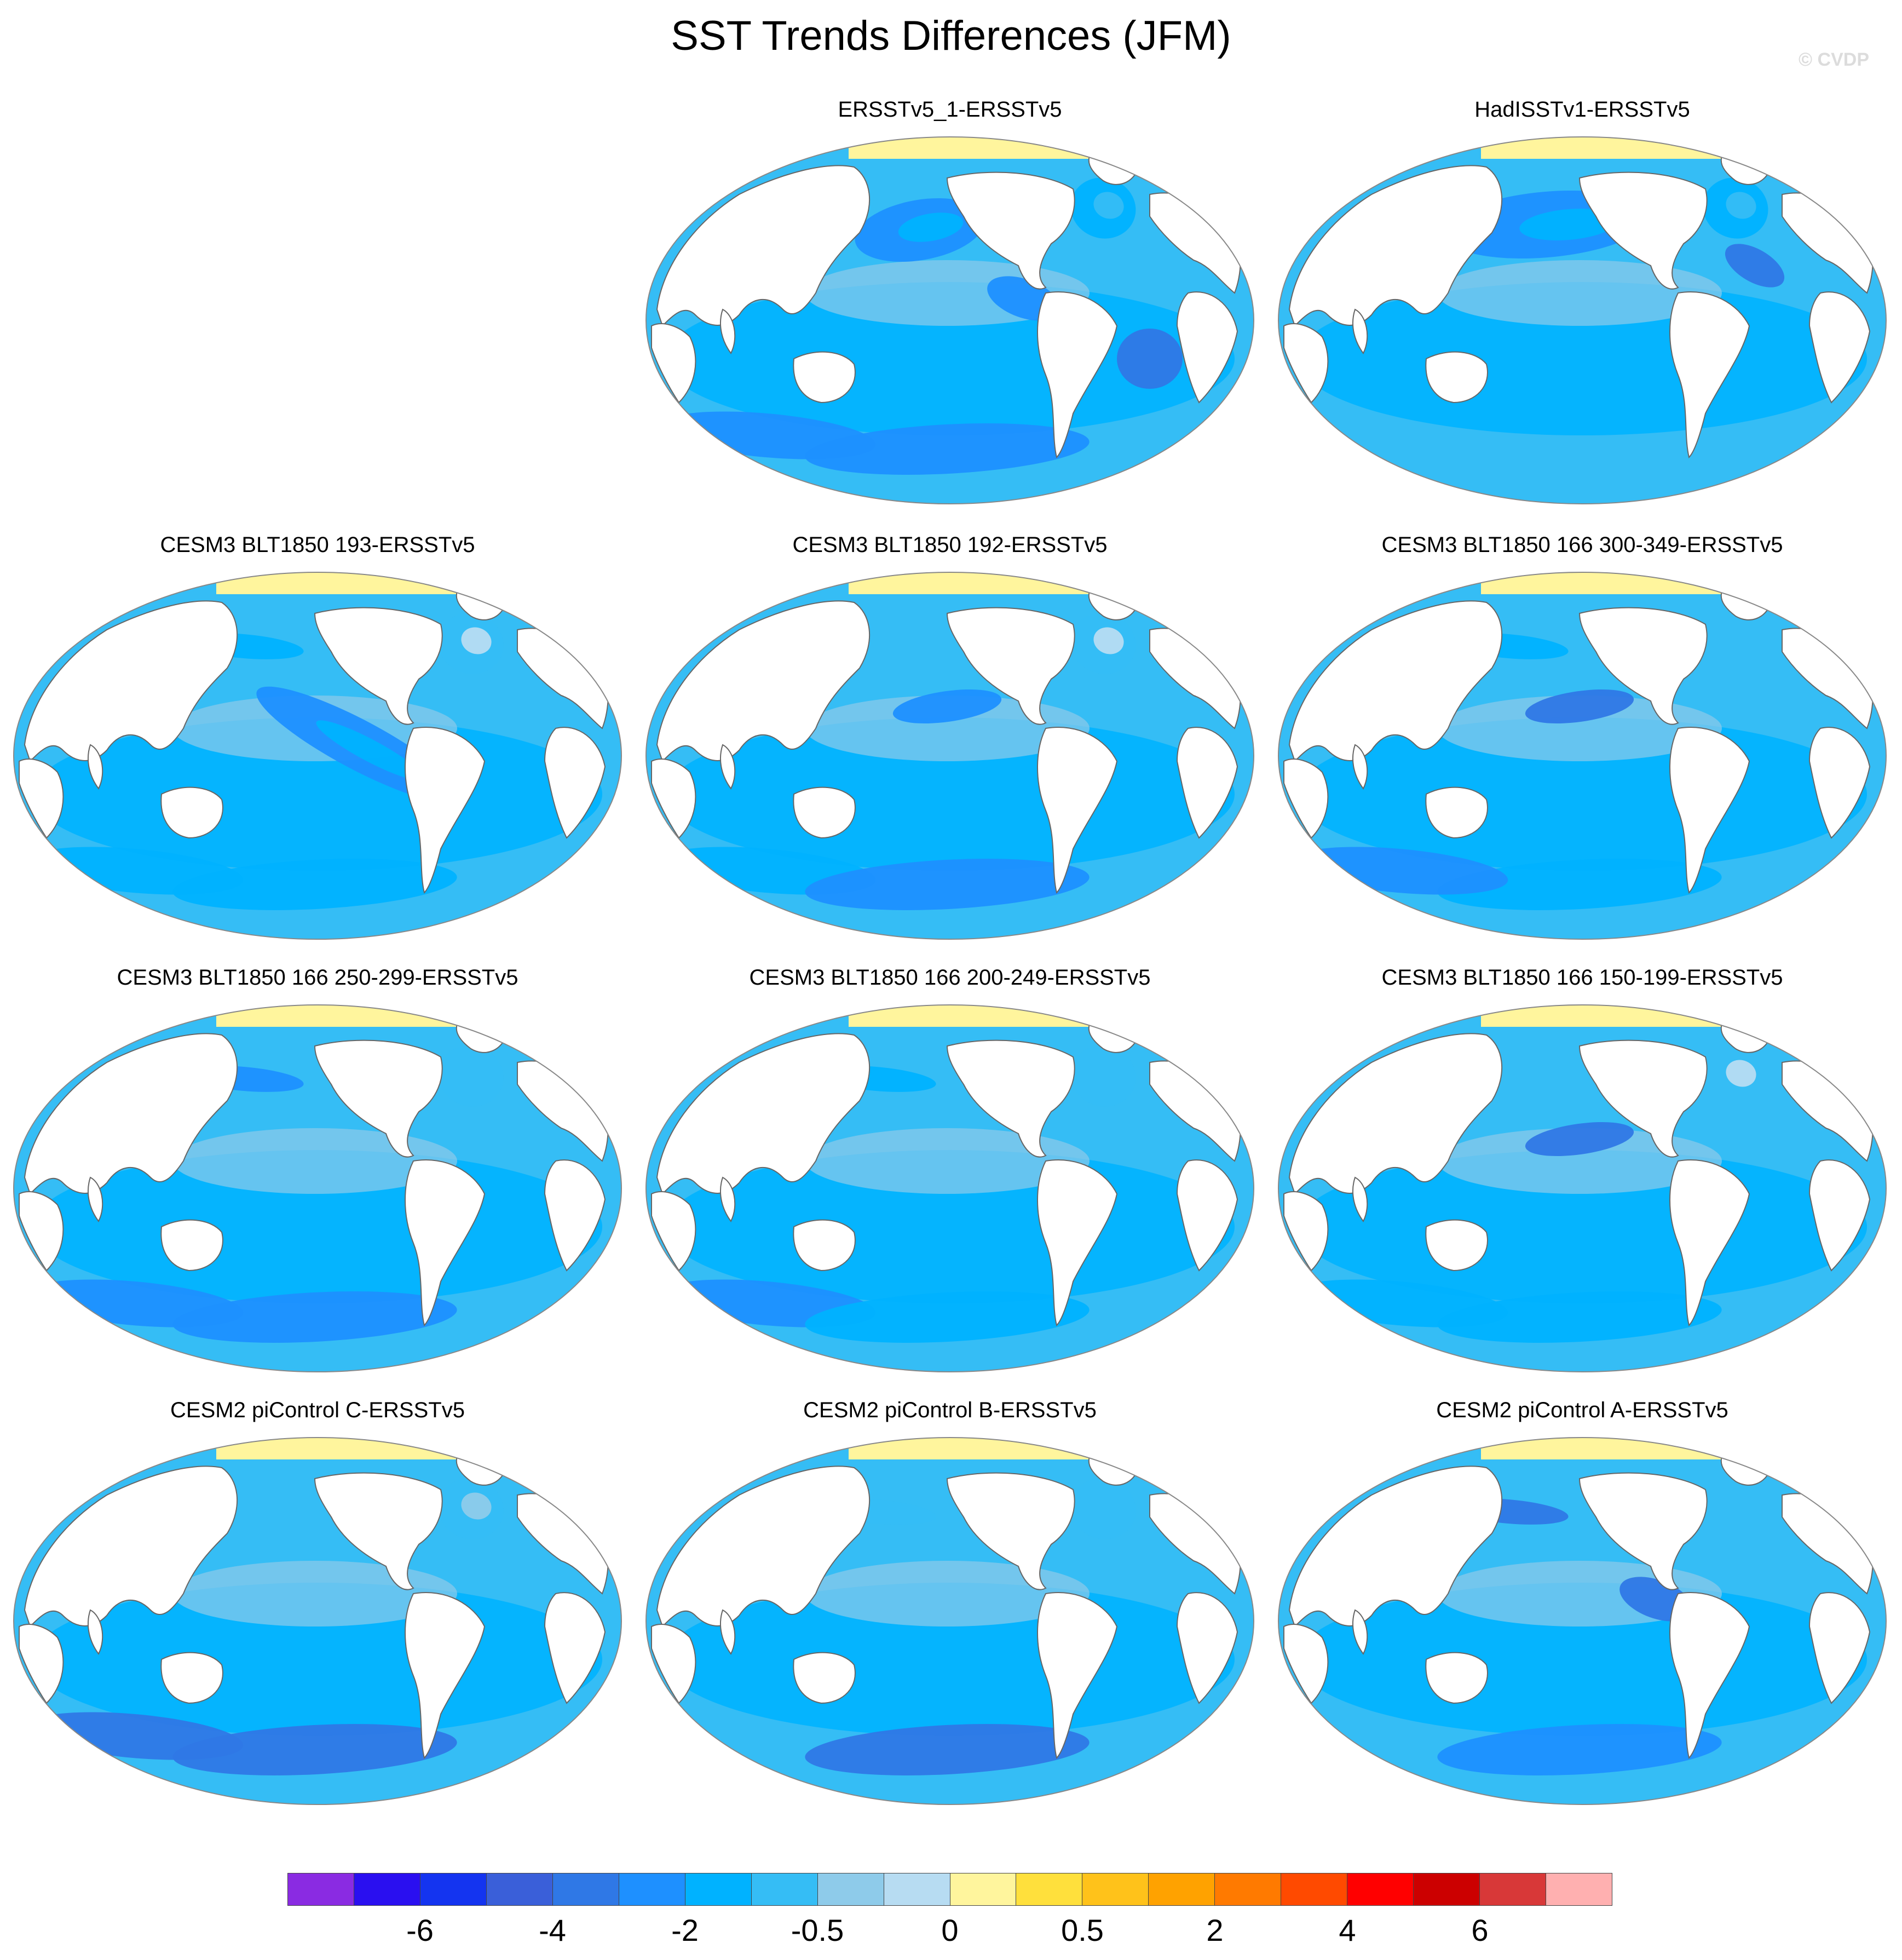  Describe the element at coordinates (317, 739) in the screenshot. I see `map-panel: CESM3 BLT1850 193-ERSSTv5` at that location.